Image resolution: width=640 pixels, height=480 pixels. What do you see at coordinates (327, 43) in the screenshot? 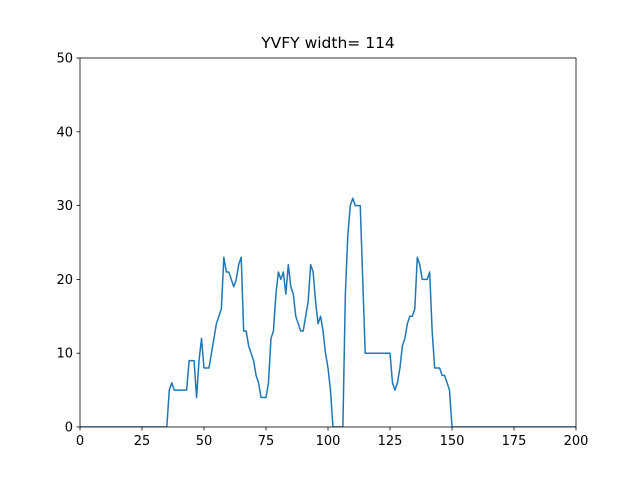
I see `chart-title: YVFY width= 114` at bounding box center [327, 43].